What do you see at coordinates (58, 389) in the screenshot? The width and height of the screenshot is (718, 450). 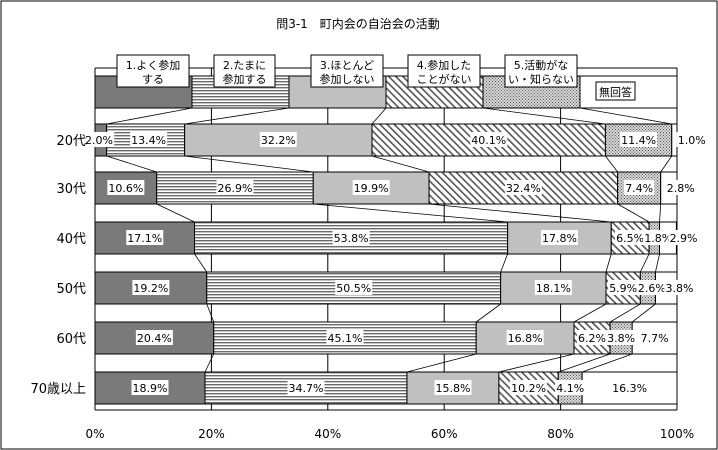 I see `category-label: 70歳以上` at bounding box center [58, 389].